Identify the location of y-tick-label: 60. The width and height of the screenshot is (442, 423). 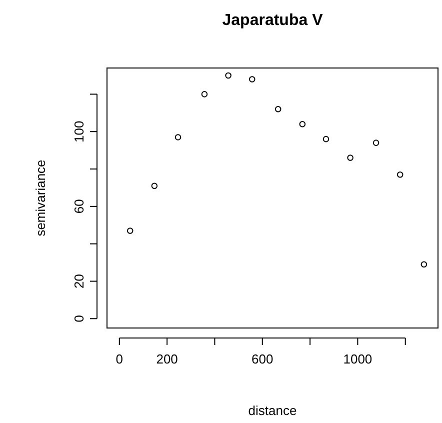
(79, 206).